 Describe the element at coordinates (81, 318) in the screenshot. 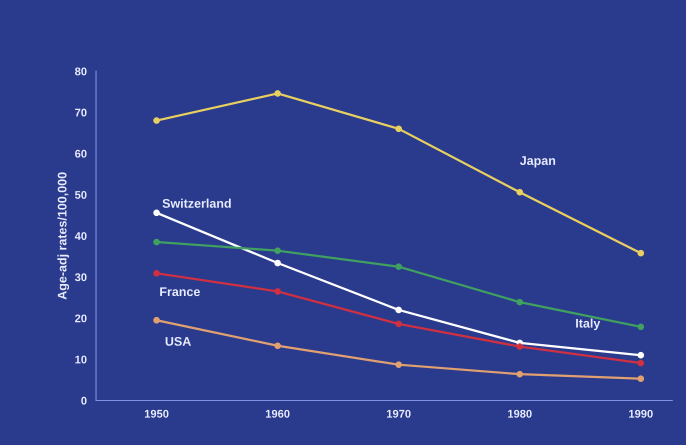

I see `y-tick-label: 20` at that location.